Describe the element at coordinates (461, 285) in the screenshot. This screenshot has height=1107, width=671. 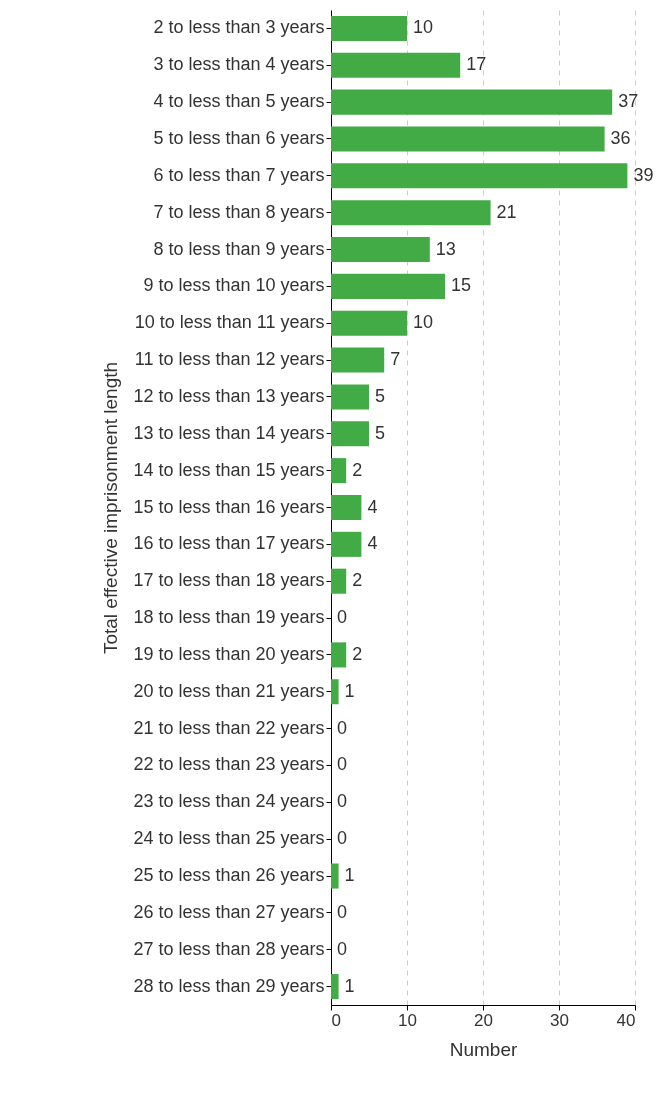
I see `data-label: 15` at that location.